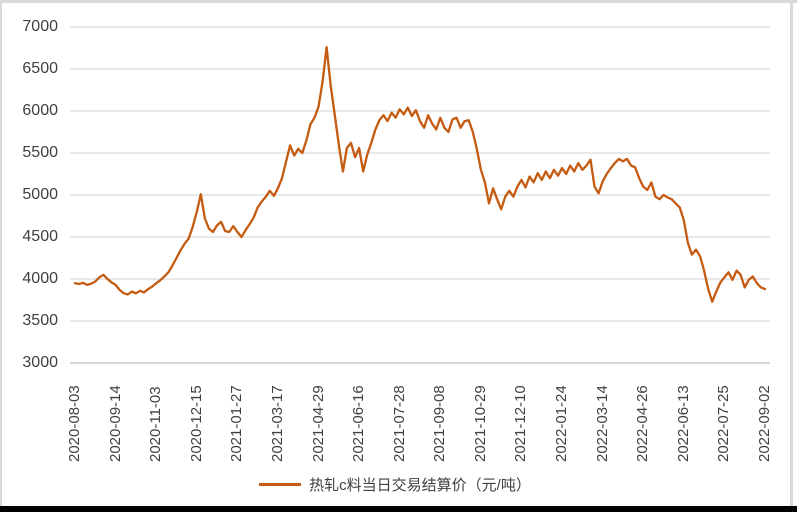 The height and width of the screenshot is (512, 797). Describe the element at coordinates (40, 68) in the screenshot. I see `y-tick-label: 6500` at that location.